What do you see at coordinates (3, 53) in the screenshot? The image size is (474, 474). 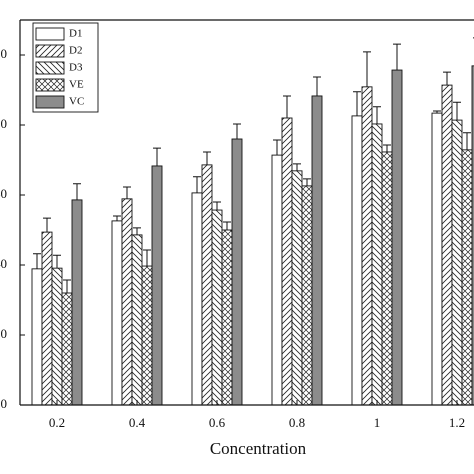 I see `y-tick-label: 100` at bounding box center [3, 53].